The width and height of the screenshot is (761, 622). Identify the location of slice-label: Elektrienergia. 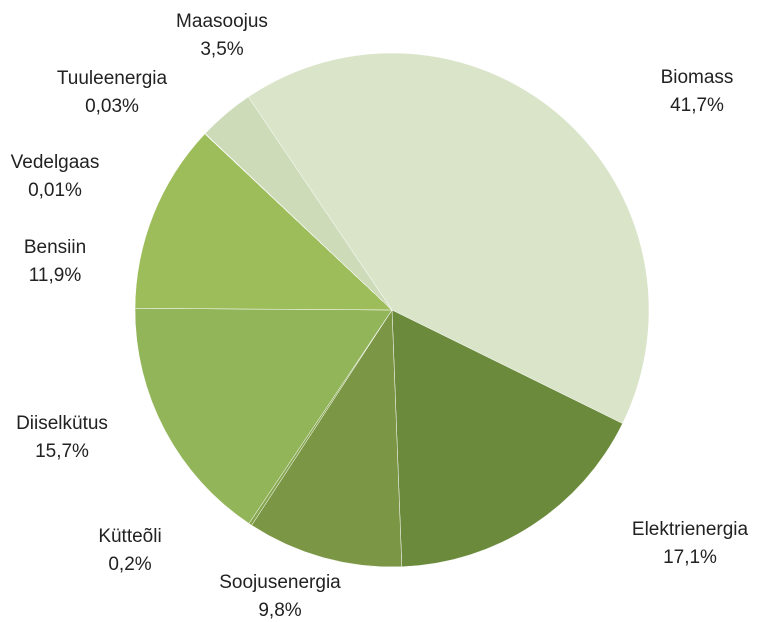
(690, 529).